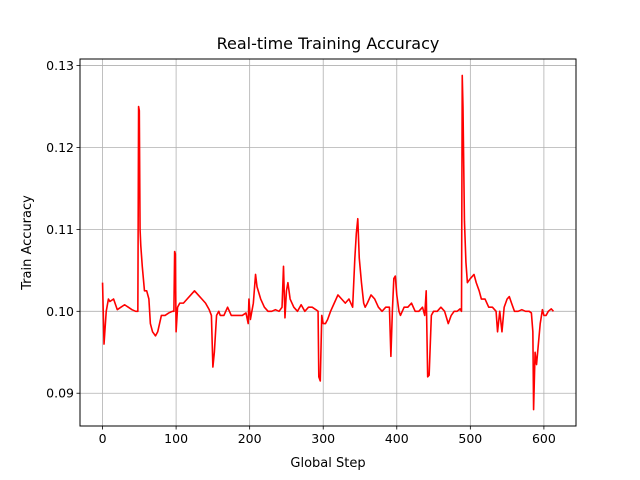  What do you see at coordinates (103, 438) in the screenshot?
I see `x-tick-label: 0` at bounding box center [103, 438].